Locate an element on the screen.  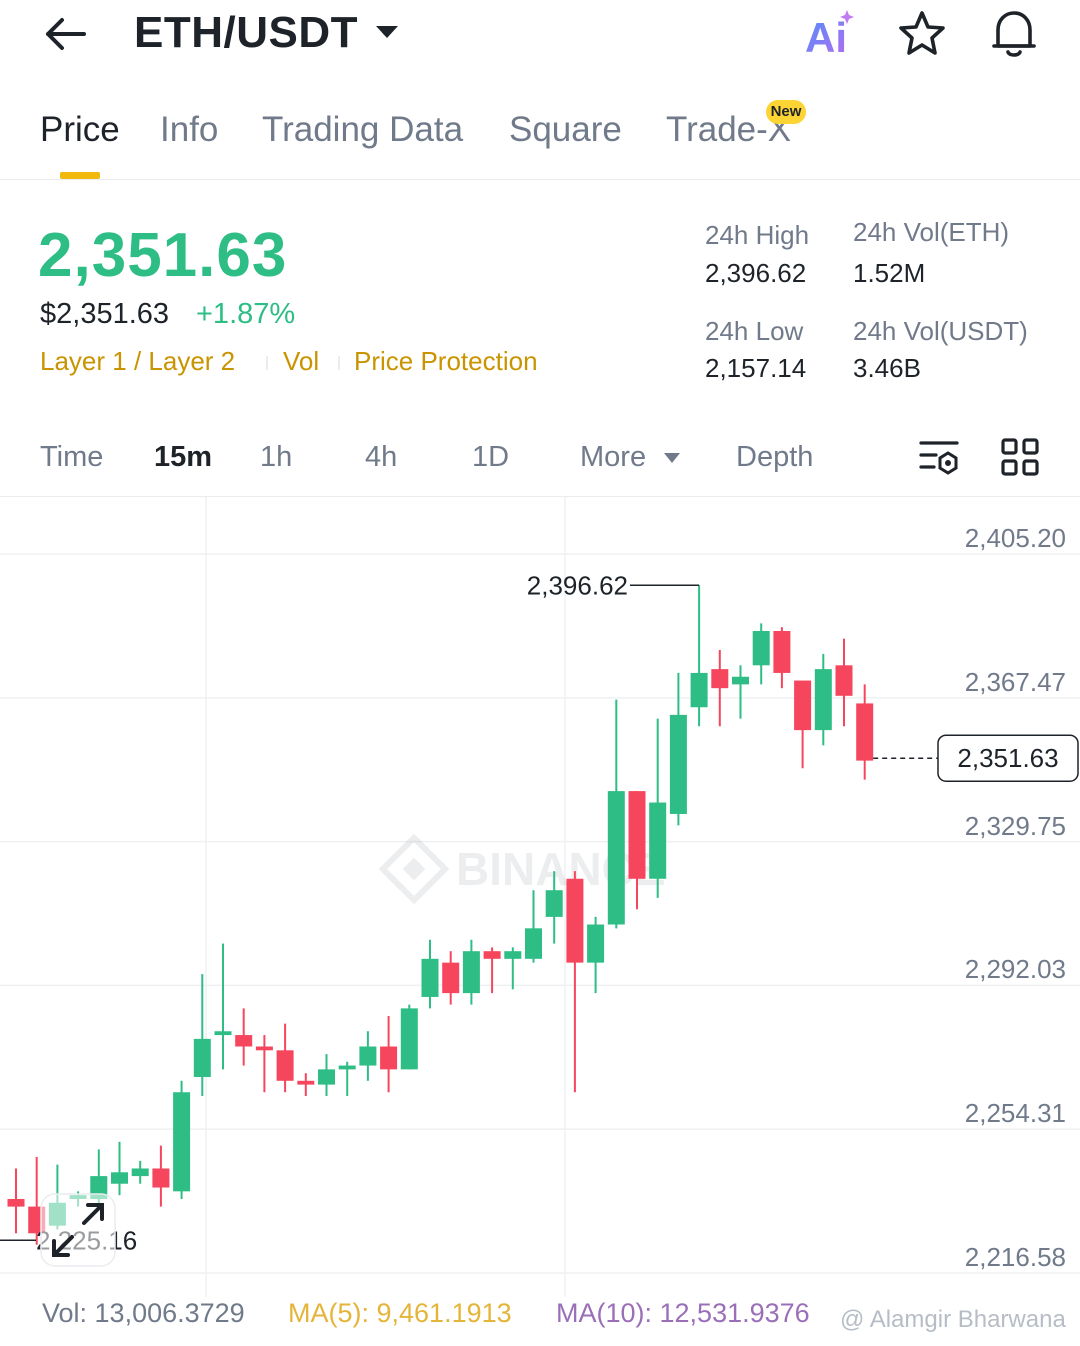
interval-15m: 15m is located at coordinates (183, 457).